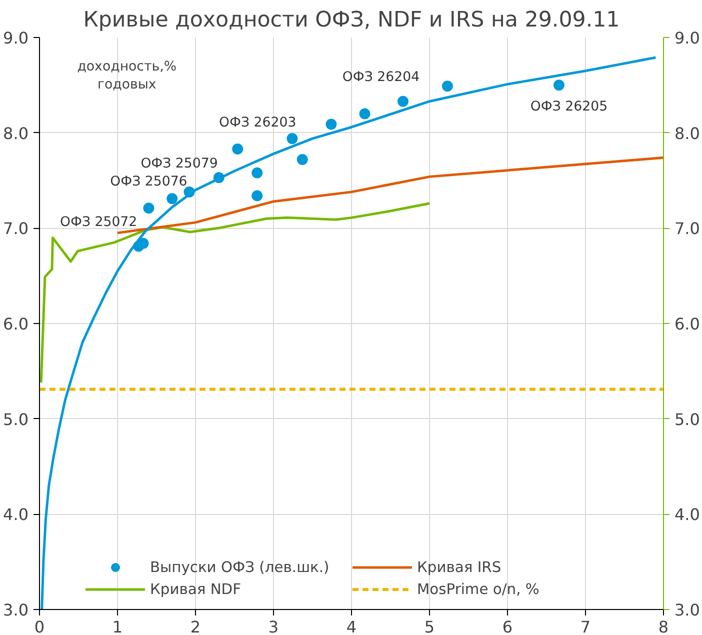 The width and height of the screenshot is (702, 635). Describe the element at coordinates (351, 626) in the screenshot. I see `x-tick-label: 4` at that location.